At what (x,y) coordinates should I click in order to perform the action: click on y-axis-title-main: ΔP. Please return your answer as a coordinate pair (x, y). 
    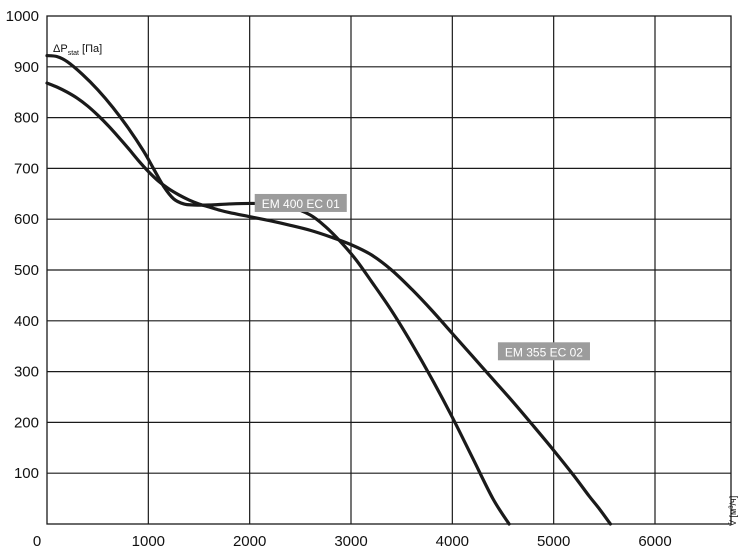
    Looking at the image, I should click on (60, 49).